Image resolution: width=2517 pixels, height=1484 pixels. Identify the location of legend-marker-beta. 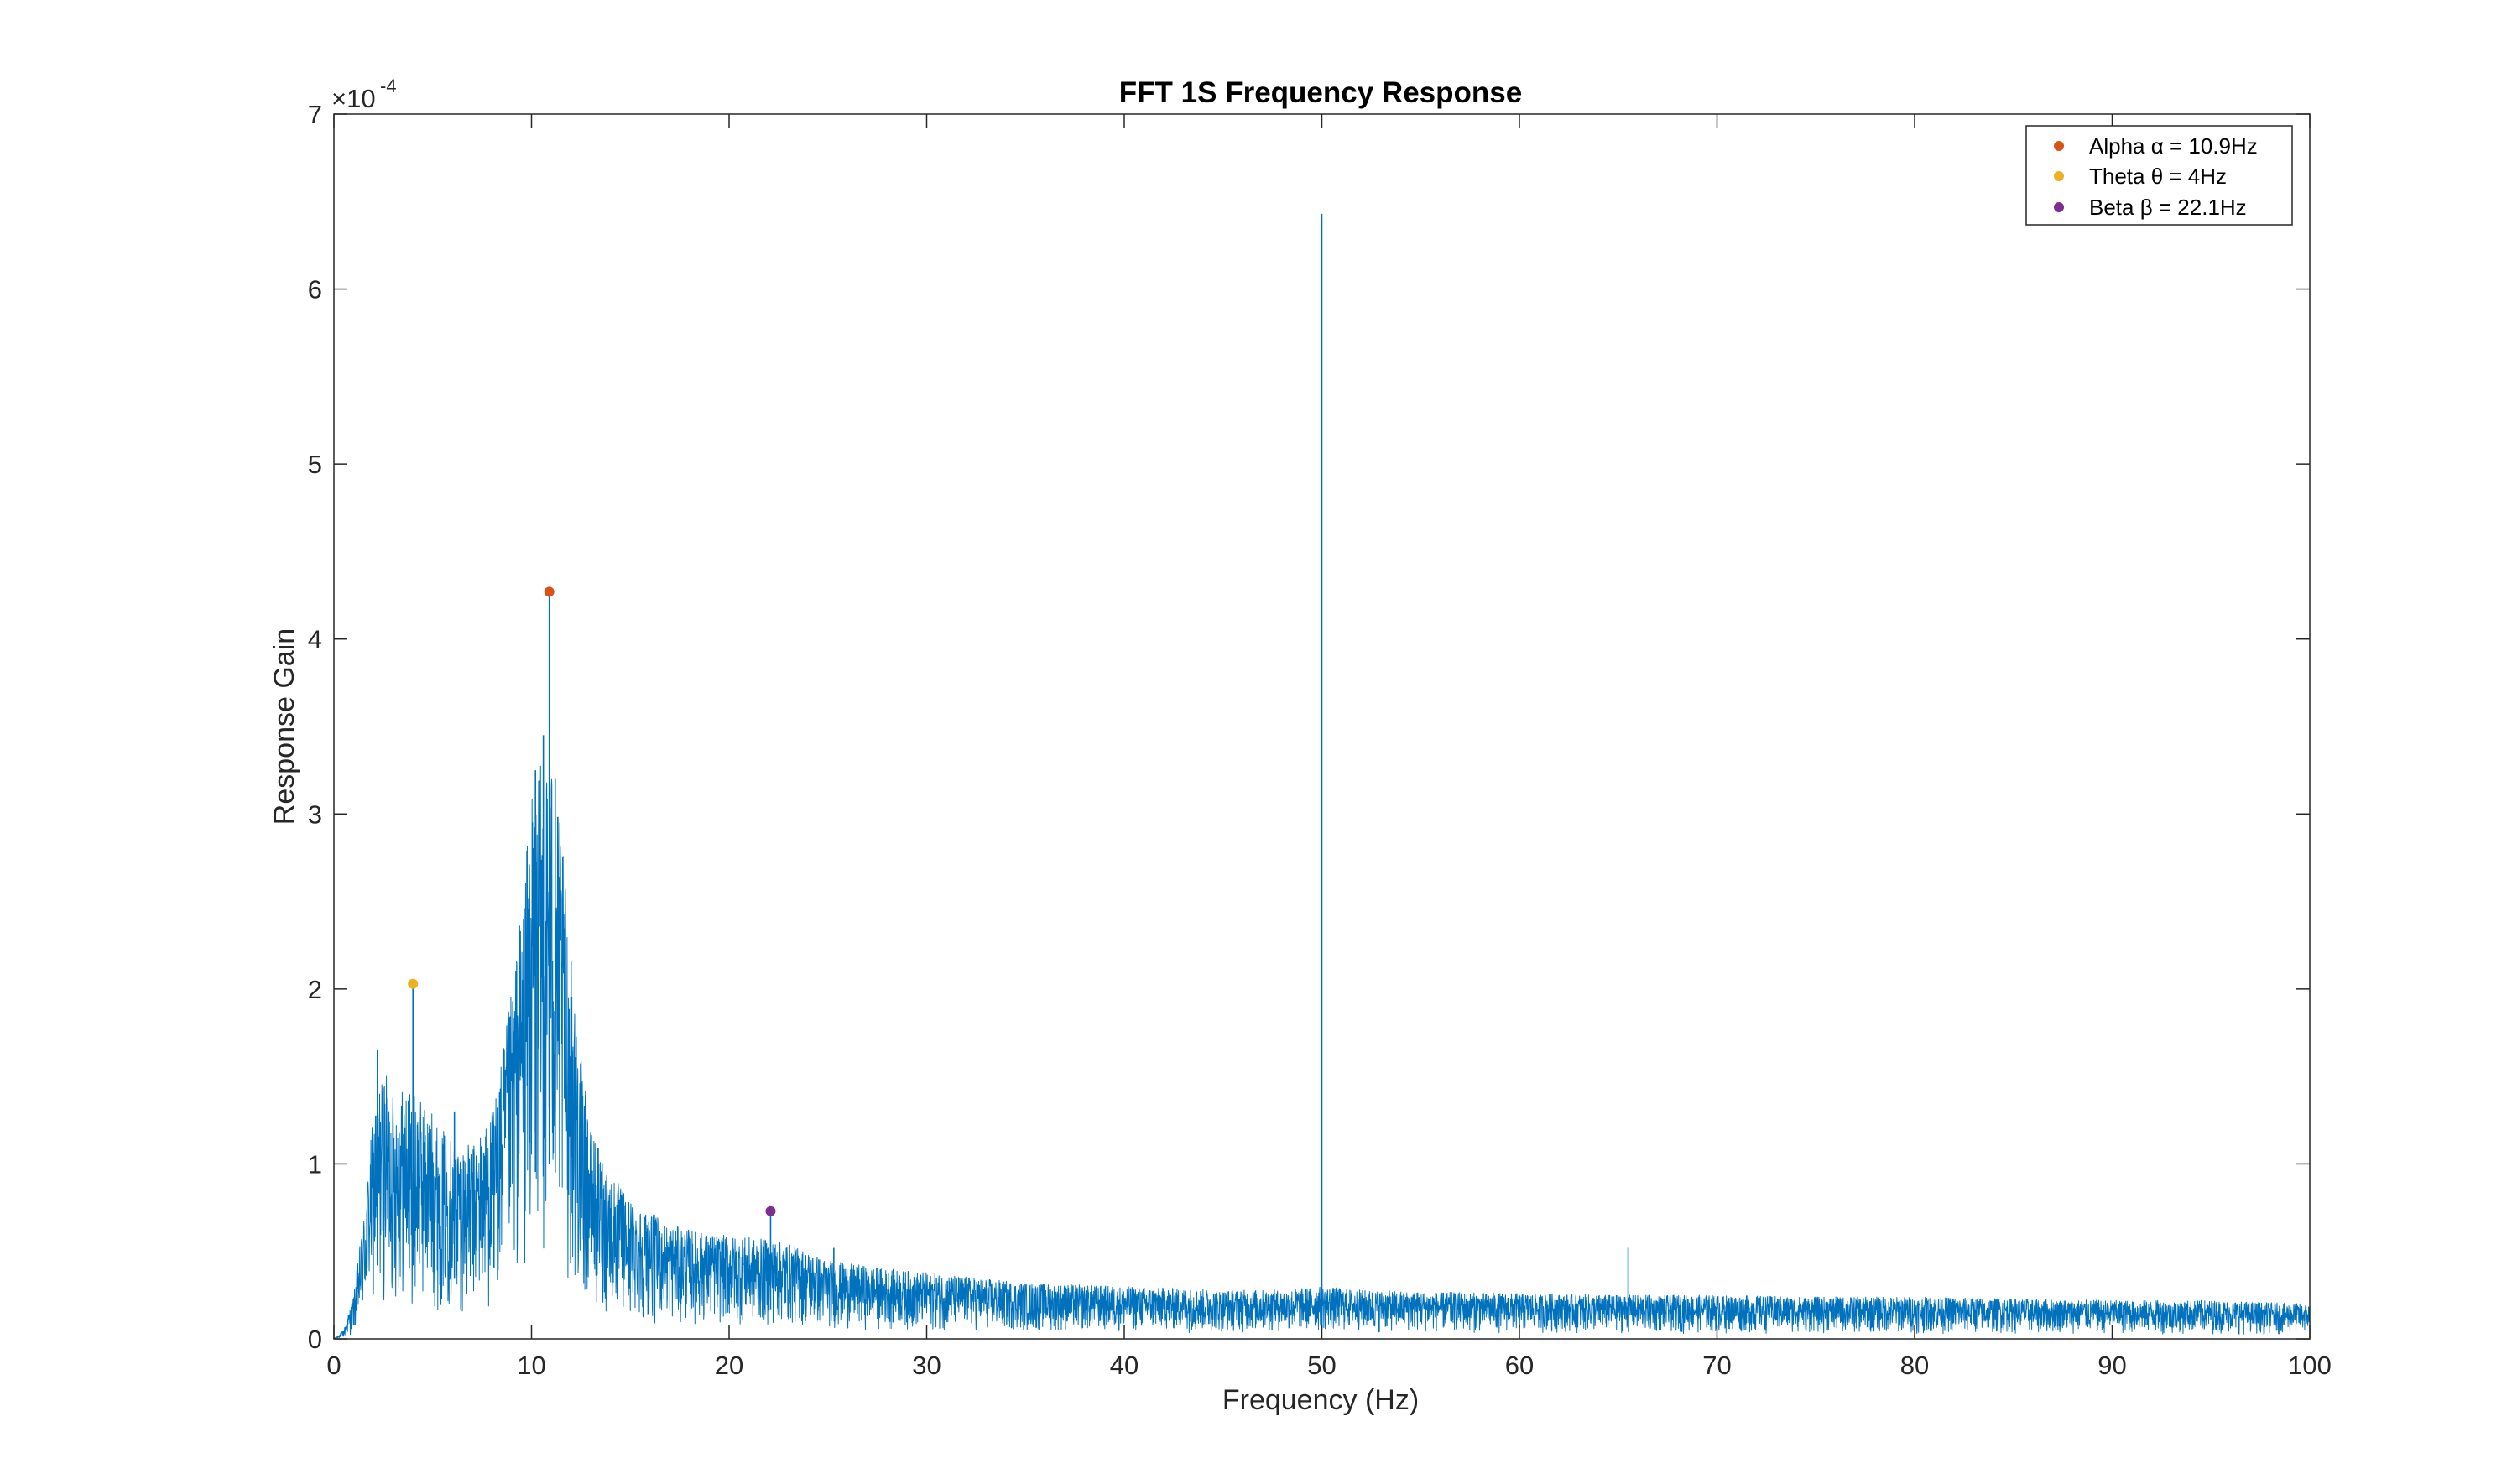
(2059, 207).